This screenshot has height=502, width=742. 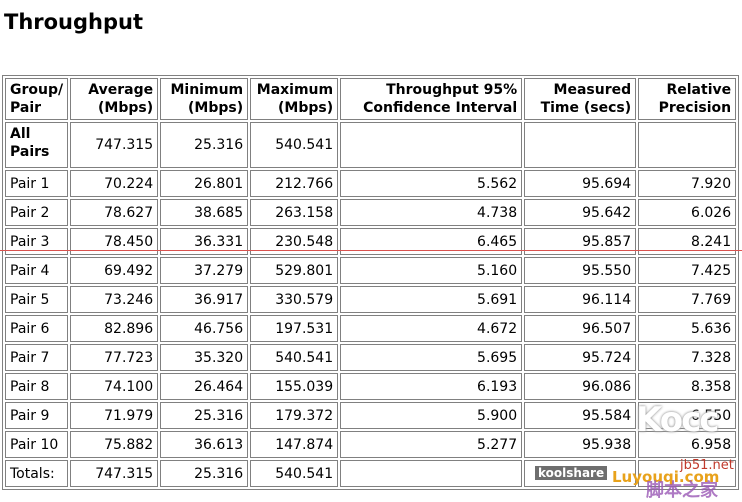 I want to click on cell-measured-time: 96.507, so click(x=580, y=328).